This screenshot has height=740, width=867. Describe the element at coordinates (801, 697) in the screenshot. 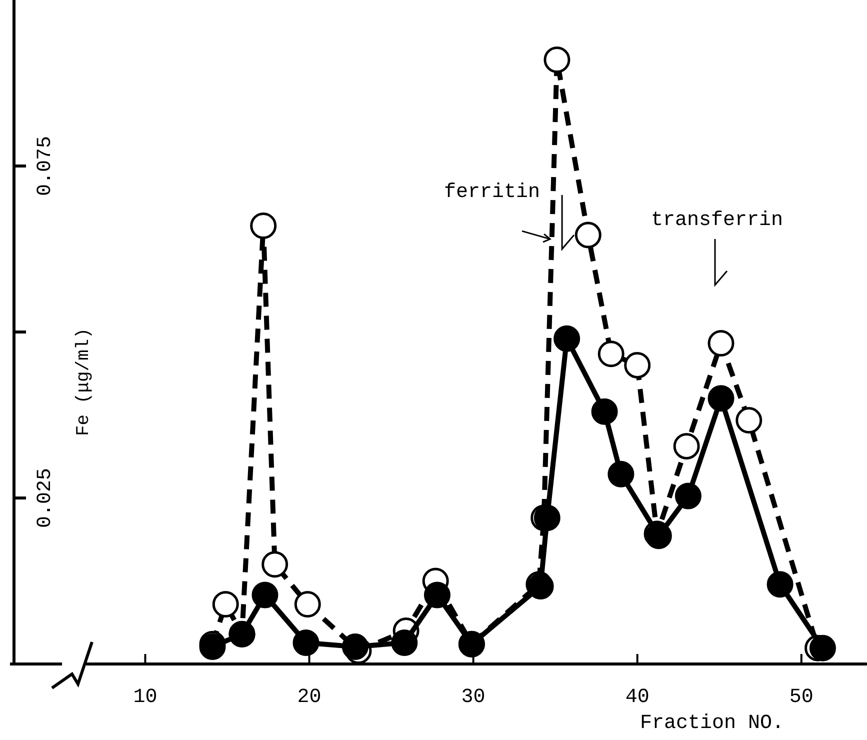

I see `x-tick-label: 50` at that location.